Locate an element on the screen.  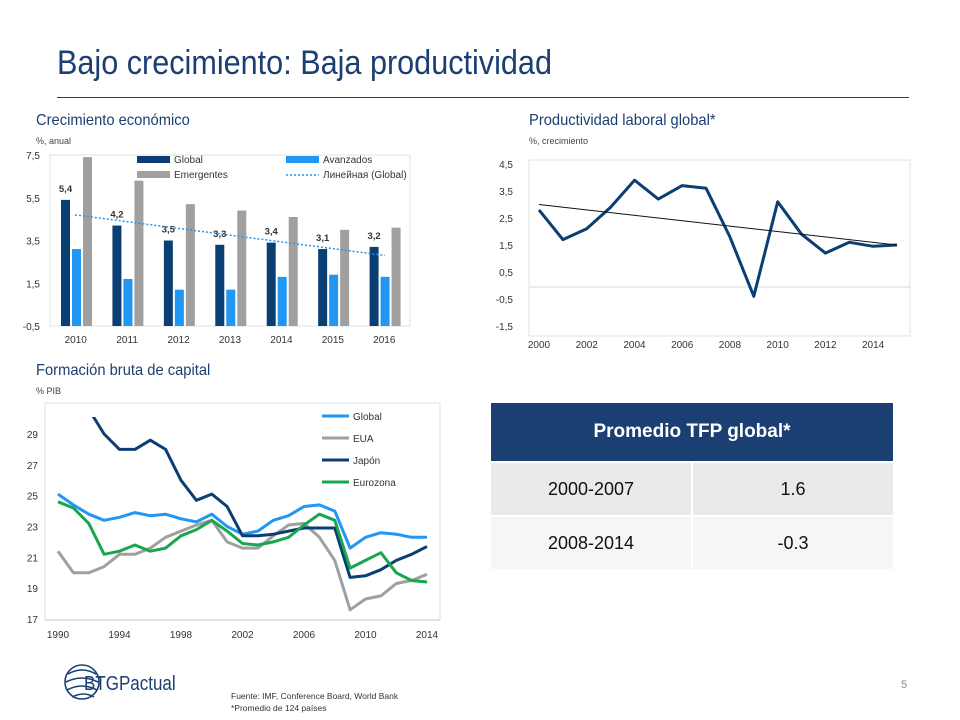
tfp-value-cell: 1.6 is located at coordinates (792, 488).